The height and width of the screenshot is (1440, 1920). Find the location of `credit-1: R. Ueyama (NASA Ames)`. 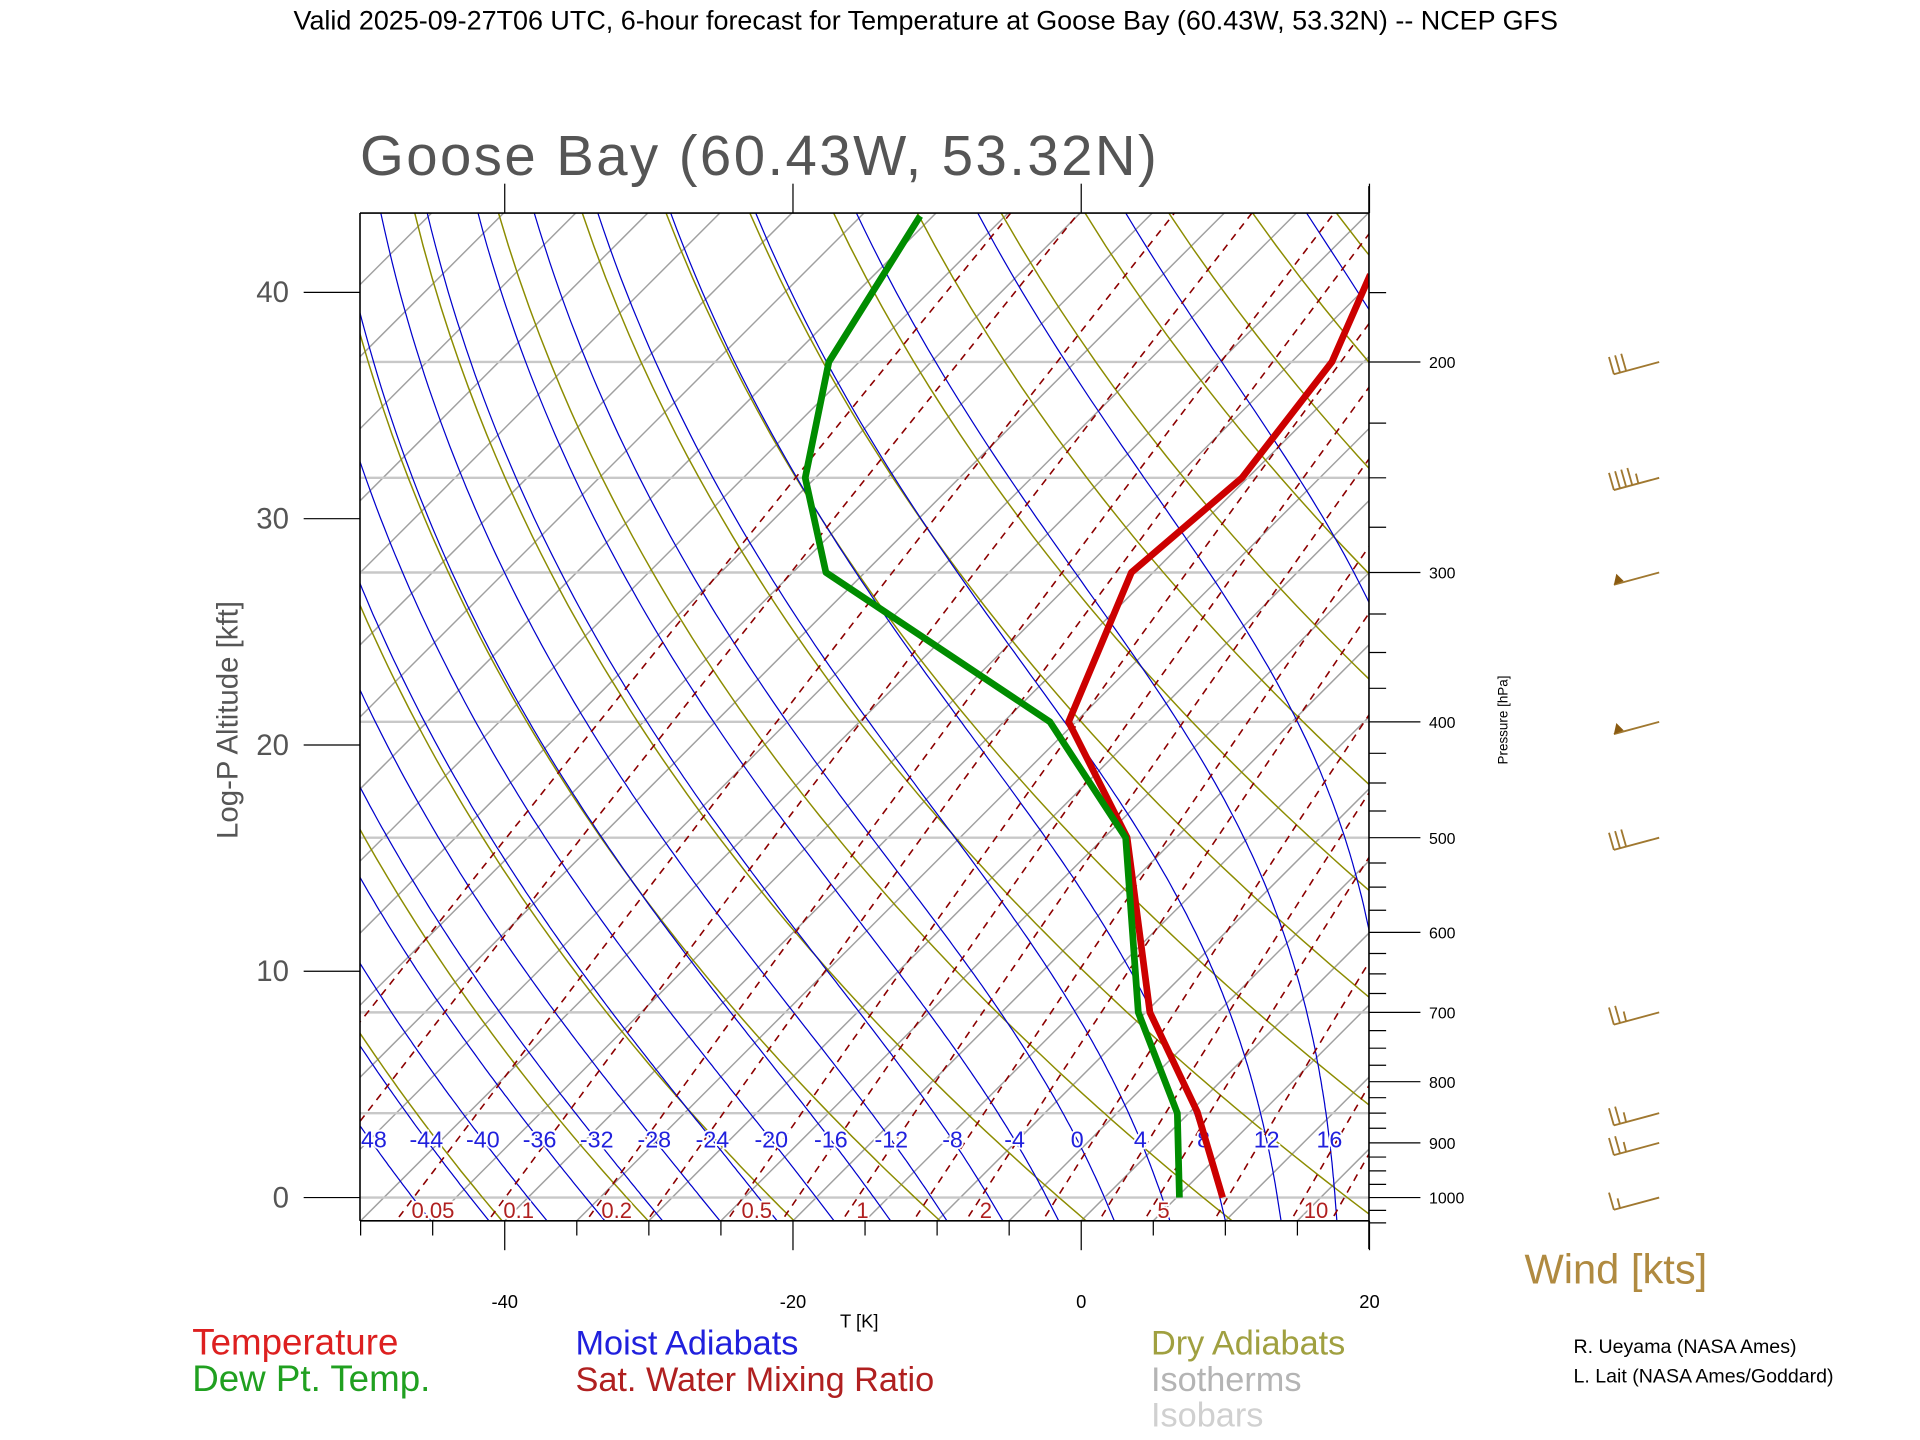

credit-1: R. Ueyama (NASA Ames) is located at coordinates (1684, 1347).